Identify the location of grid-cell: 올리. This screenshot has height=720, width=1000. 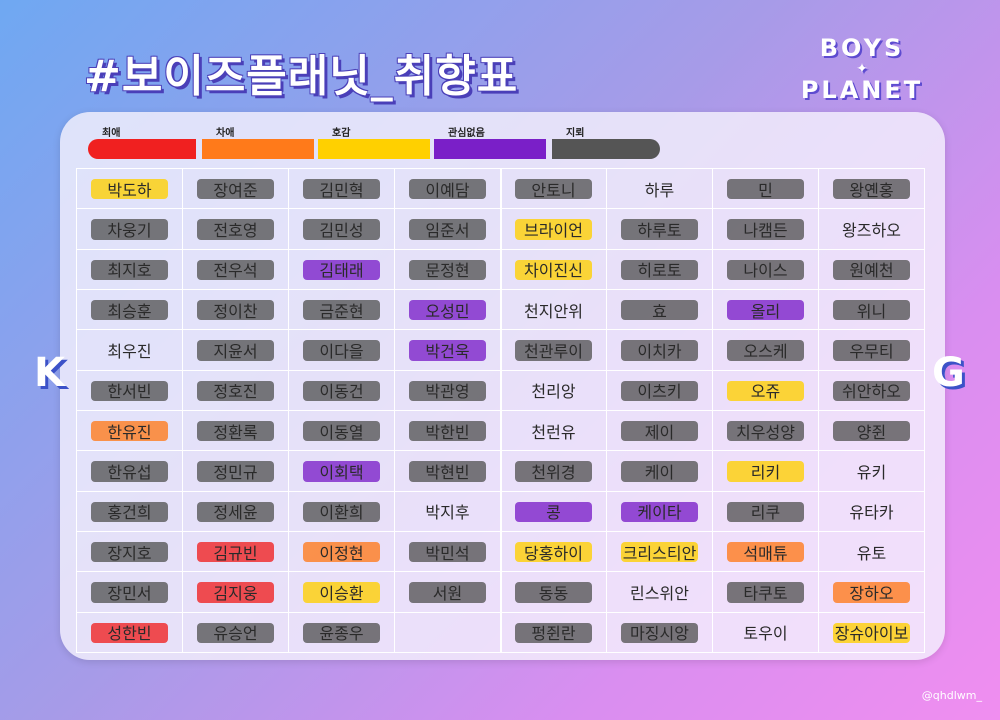
(766, 310).